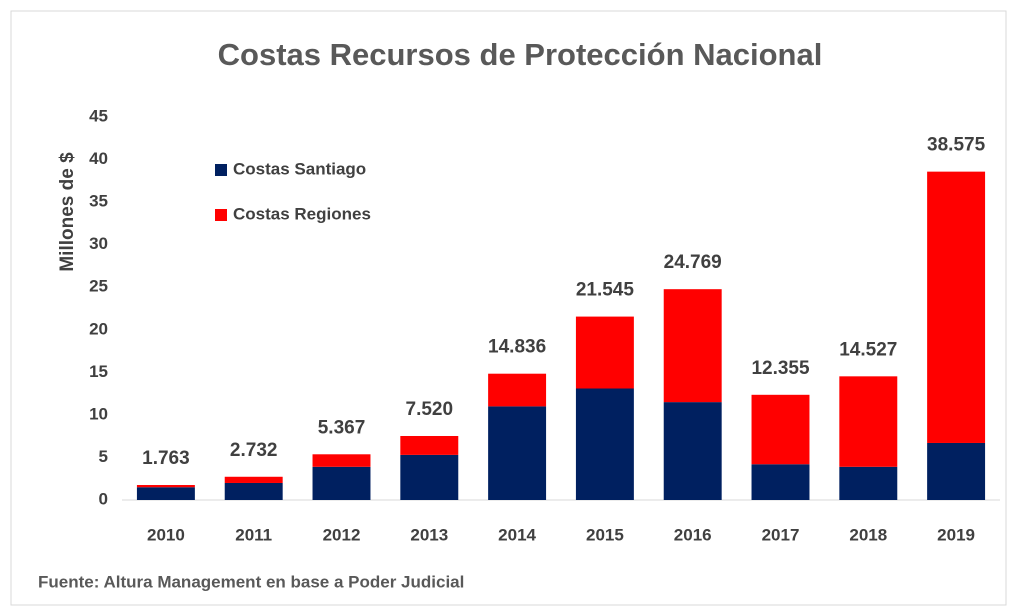 This screenshot has height=616, width=1017. I want to click on x-tick-label: 2019, so click(956, 534).